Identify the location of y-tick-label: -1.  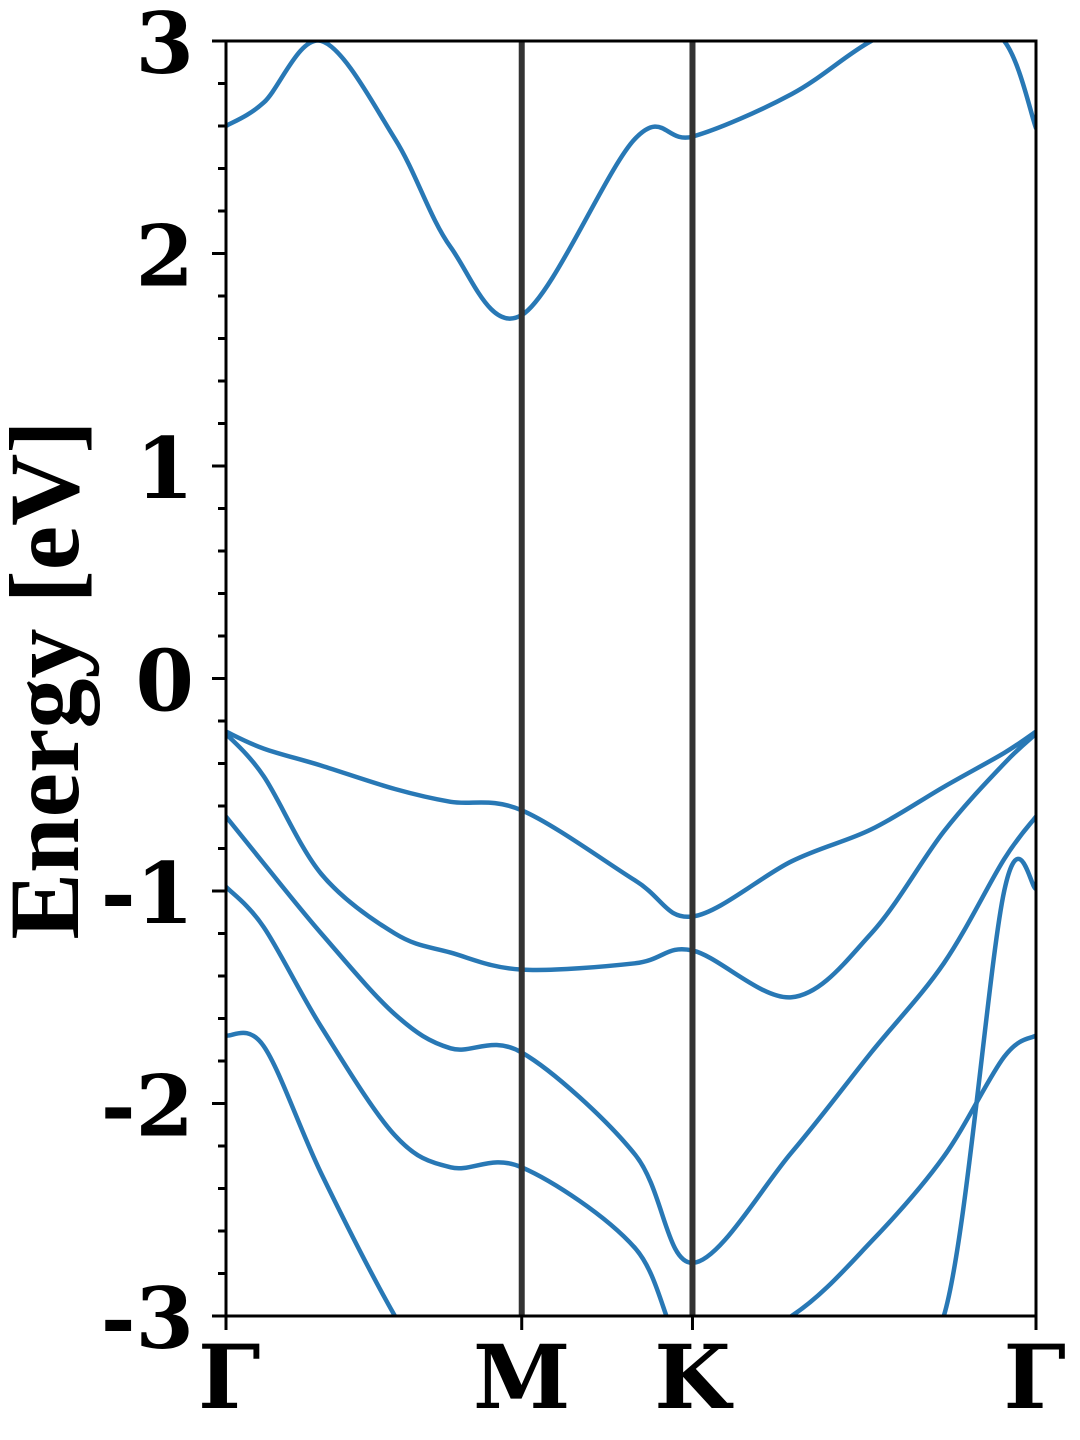
(147, 893).